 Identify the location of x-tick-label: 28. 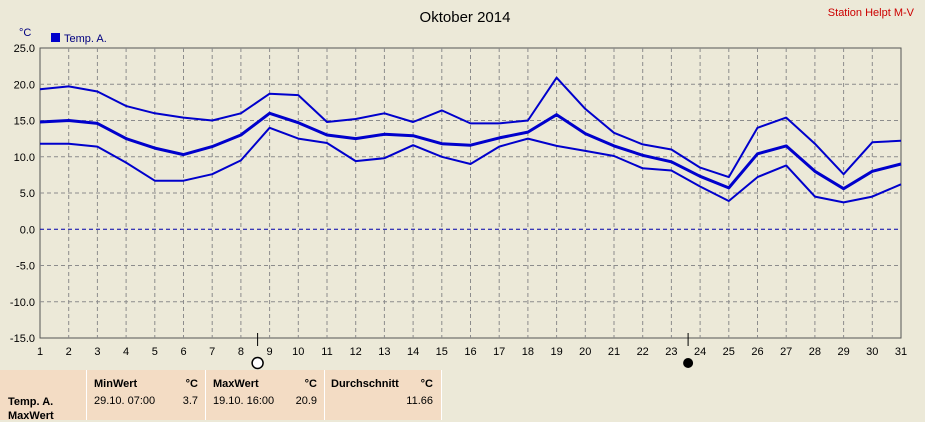
(815, 352).